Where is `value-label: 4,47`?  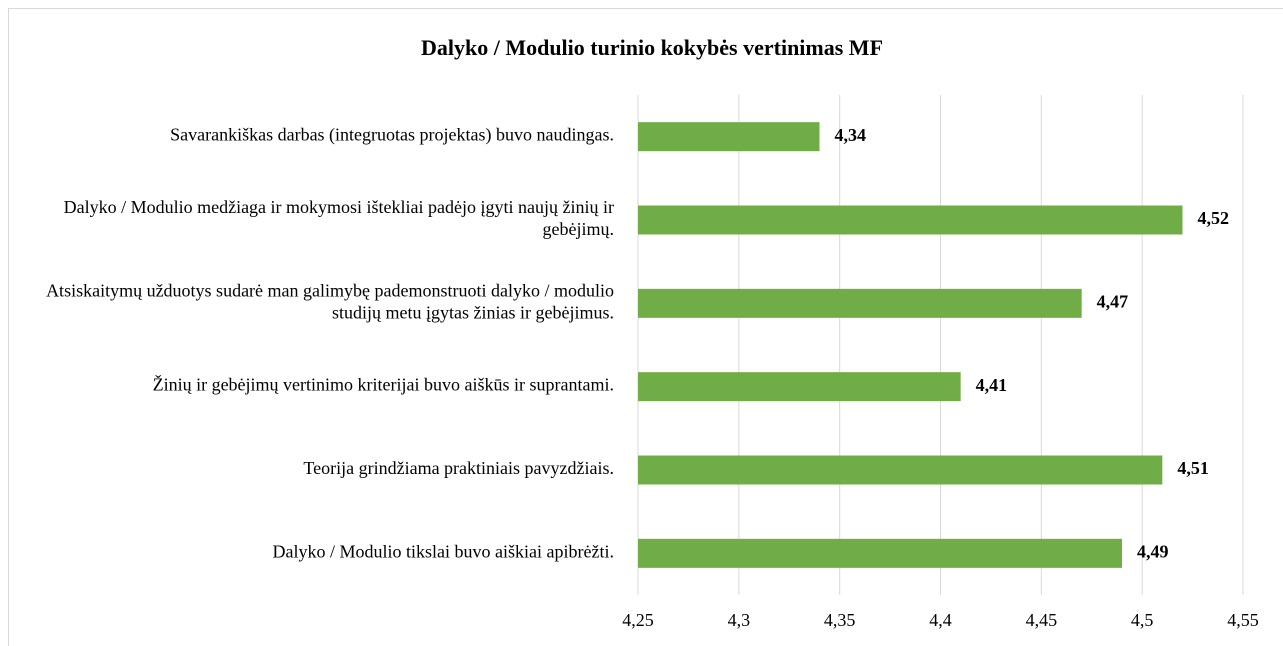 value-label: 4,47 is located at coordinates (1113, 301).